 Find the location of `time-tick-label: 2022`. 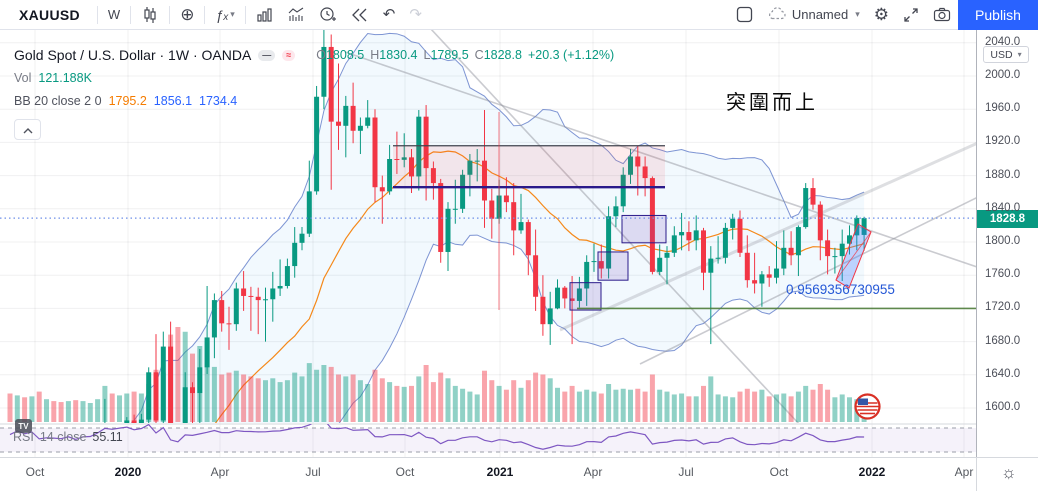

time-tick-label: 2022 is located at coordinates (872, 472).